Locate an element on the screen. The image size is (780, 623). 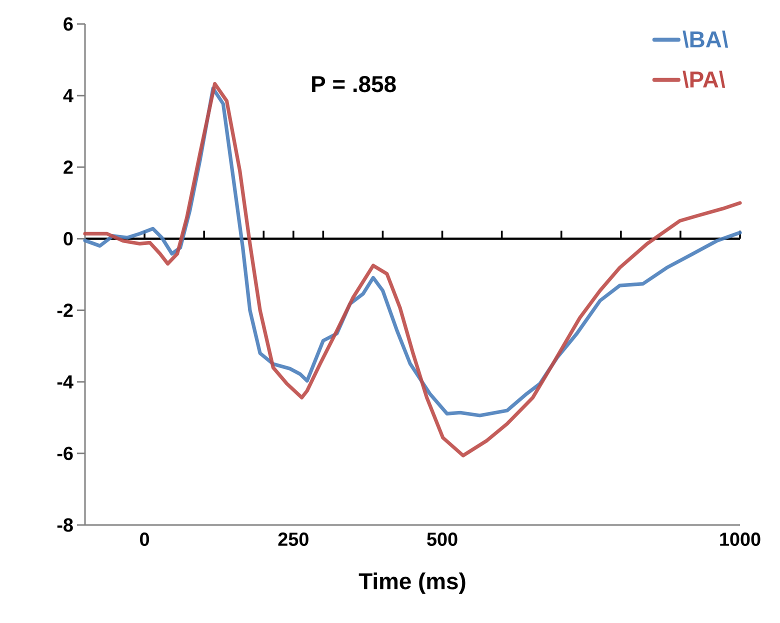
y-tick-label: -8 is located at coordinates (65, 525).